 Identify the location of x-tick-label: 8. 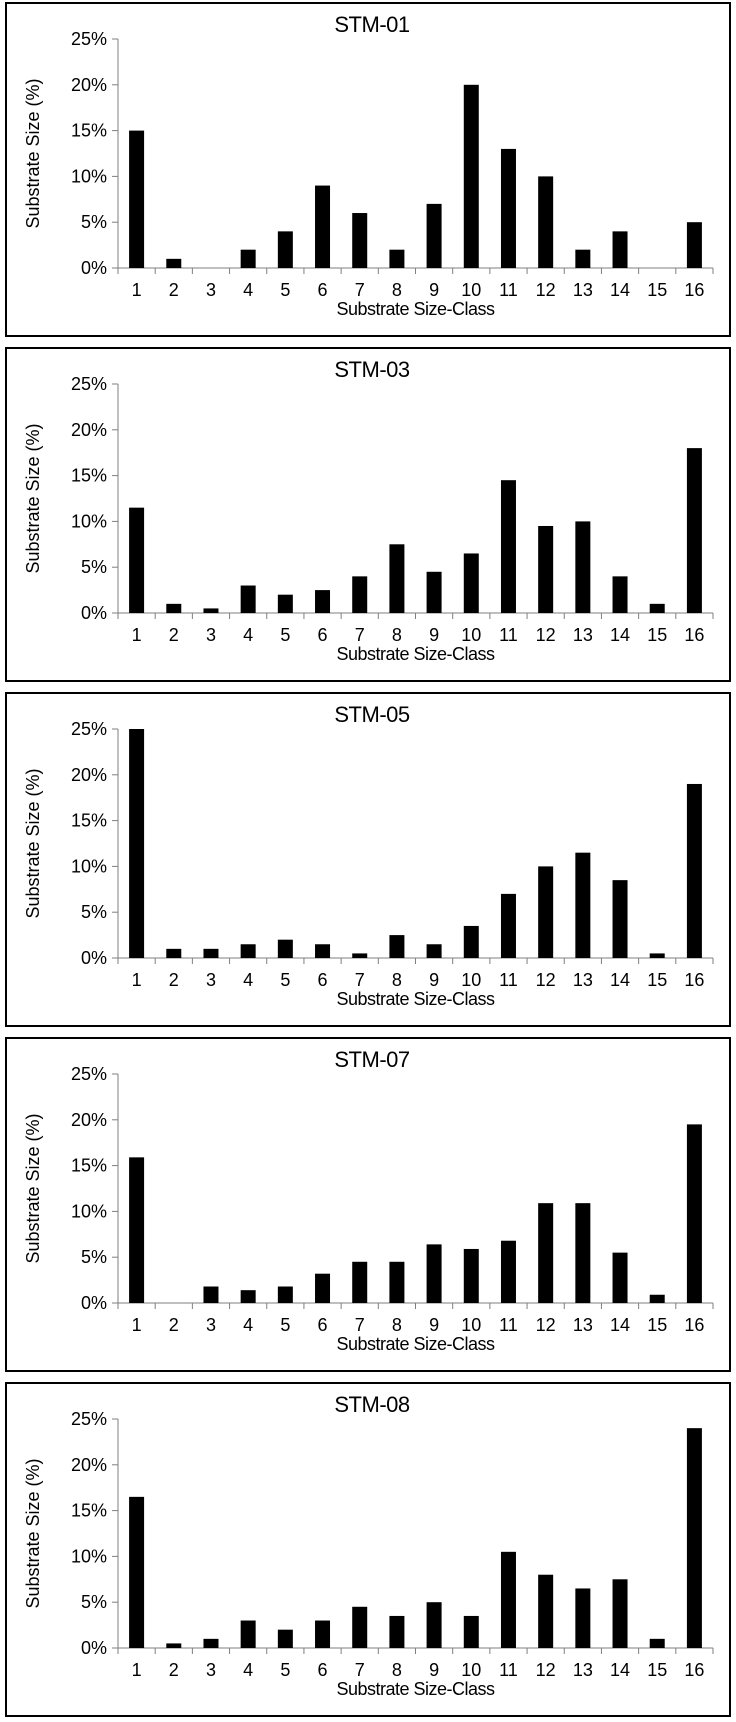
(397, 635).